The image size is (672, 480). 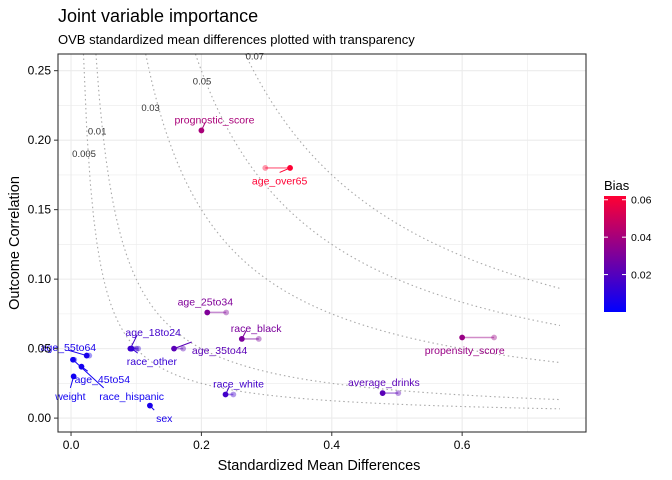 I want to click on label-leader-age_over65, so click(x=285, y=170).